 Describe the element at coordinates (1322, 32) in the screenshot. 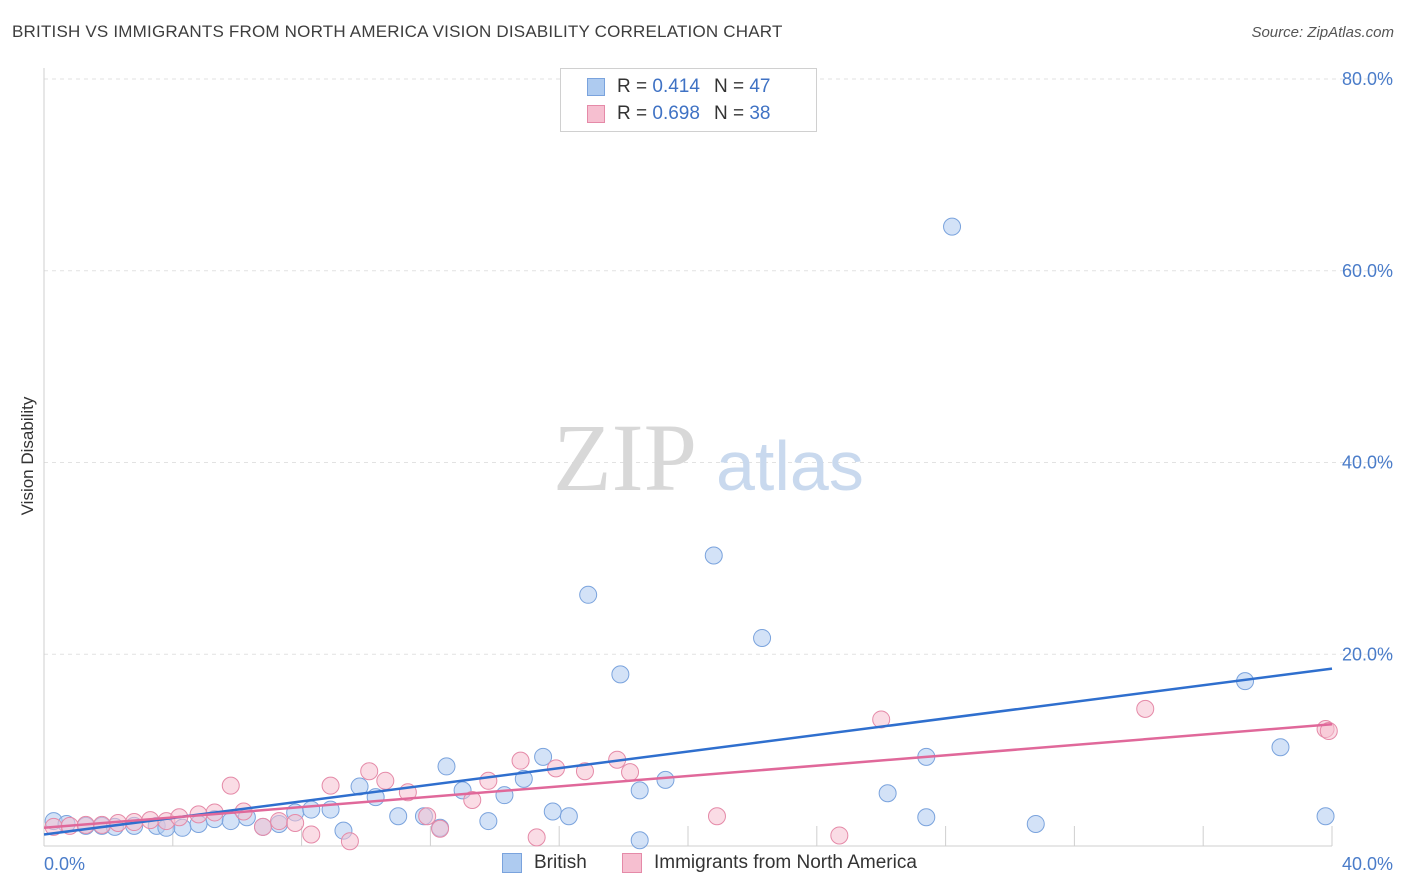

I see `chart-source: Source: ZipAtlas.com` at that location.